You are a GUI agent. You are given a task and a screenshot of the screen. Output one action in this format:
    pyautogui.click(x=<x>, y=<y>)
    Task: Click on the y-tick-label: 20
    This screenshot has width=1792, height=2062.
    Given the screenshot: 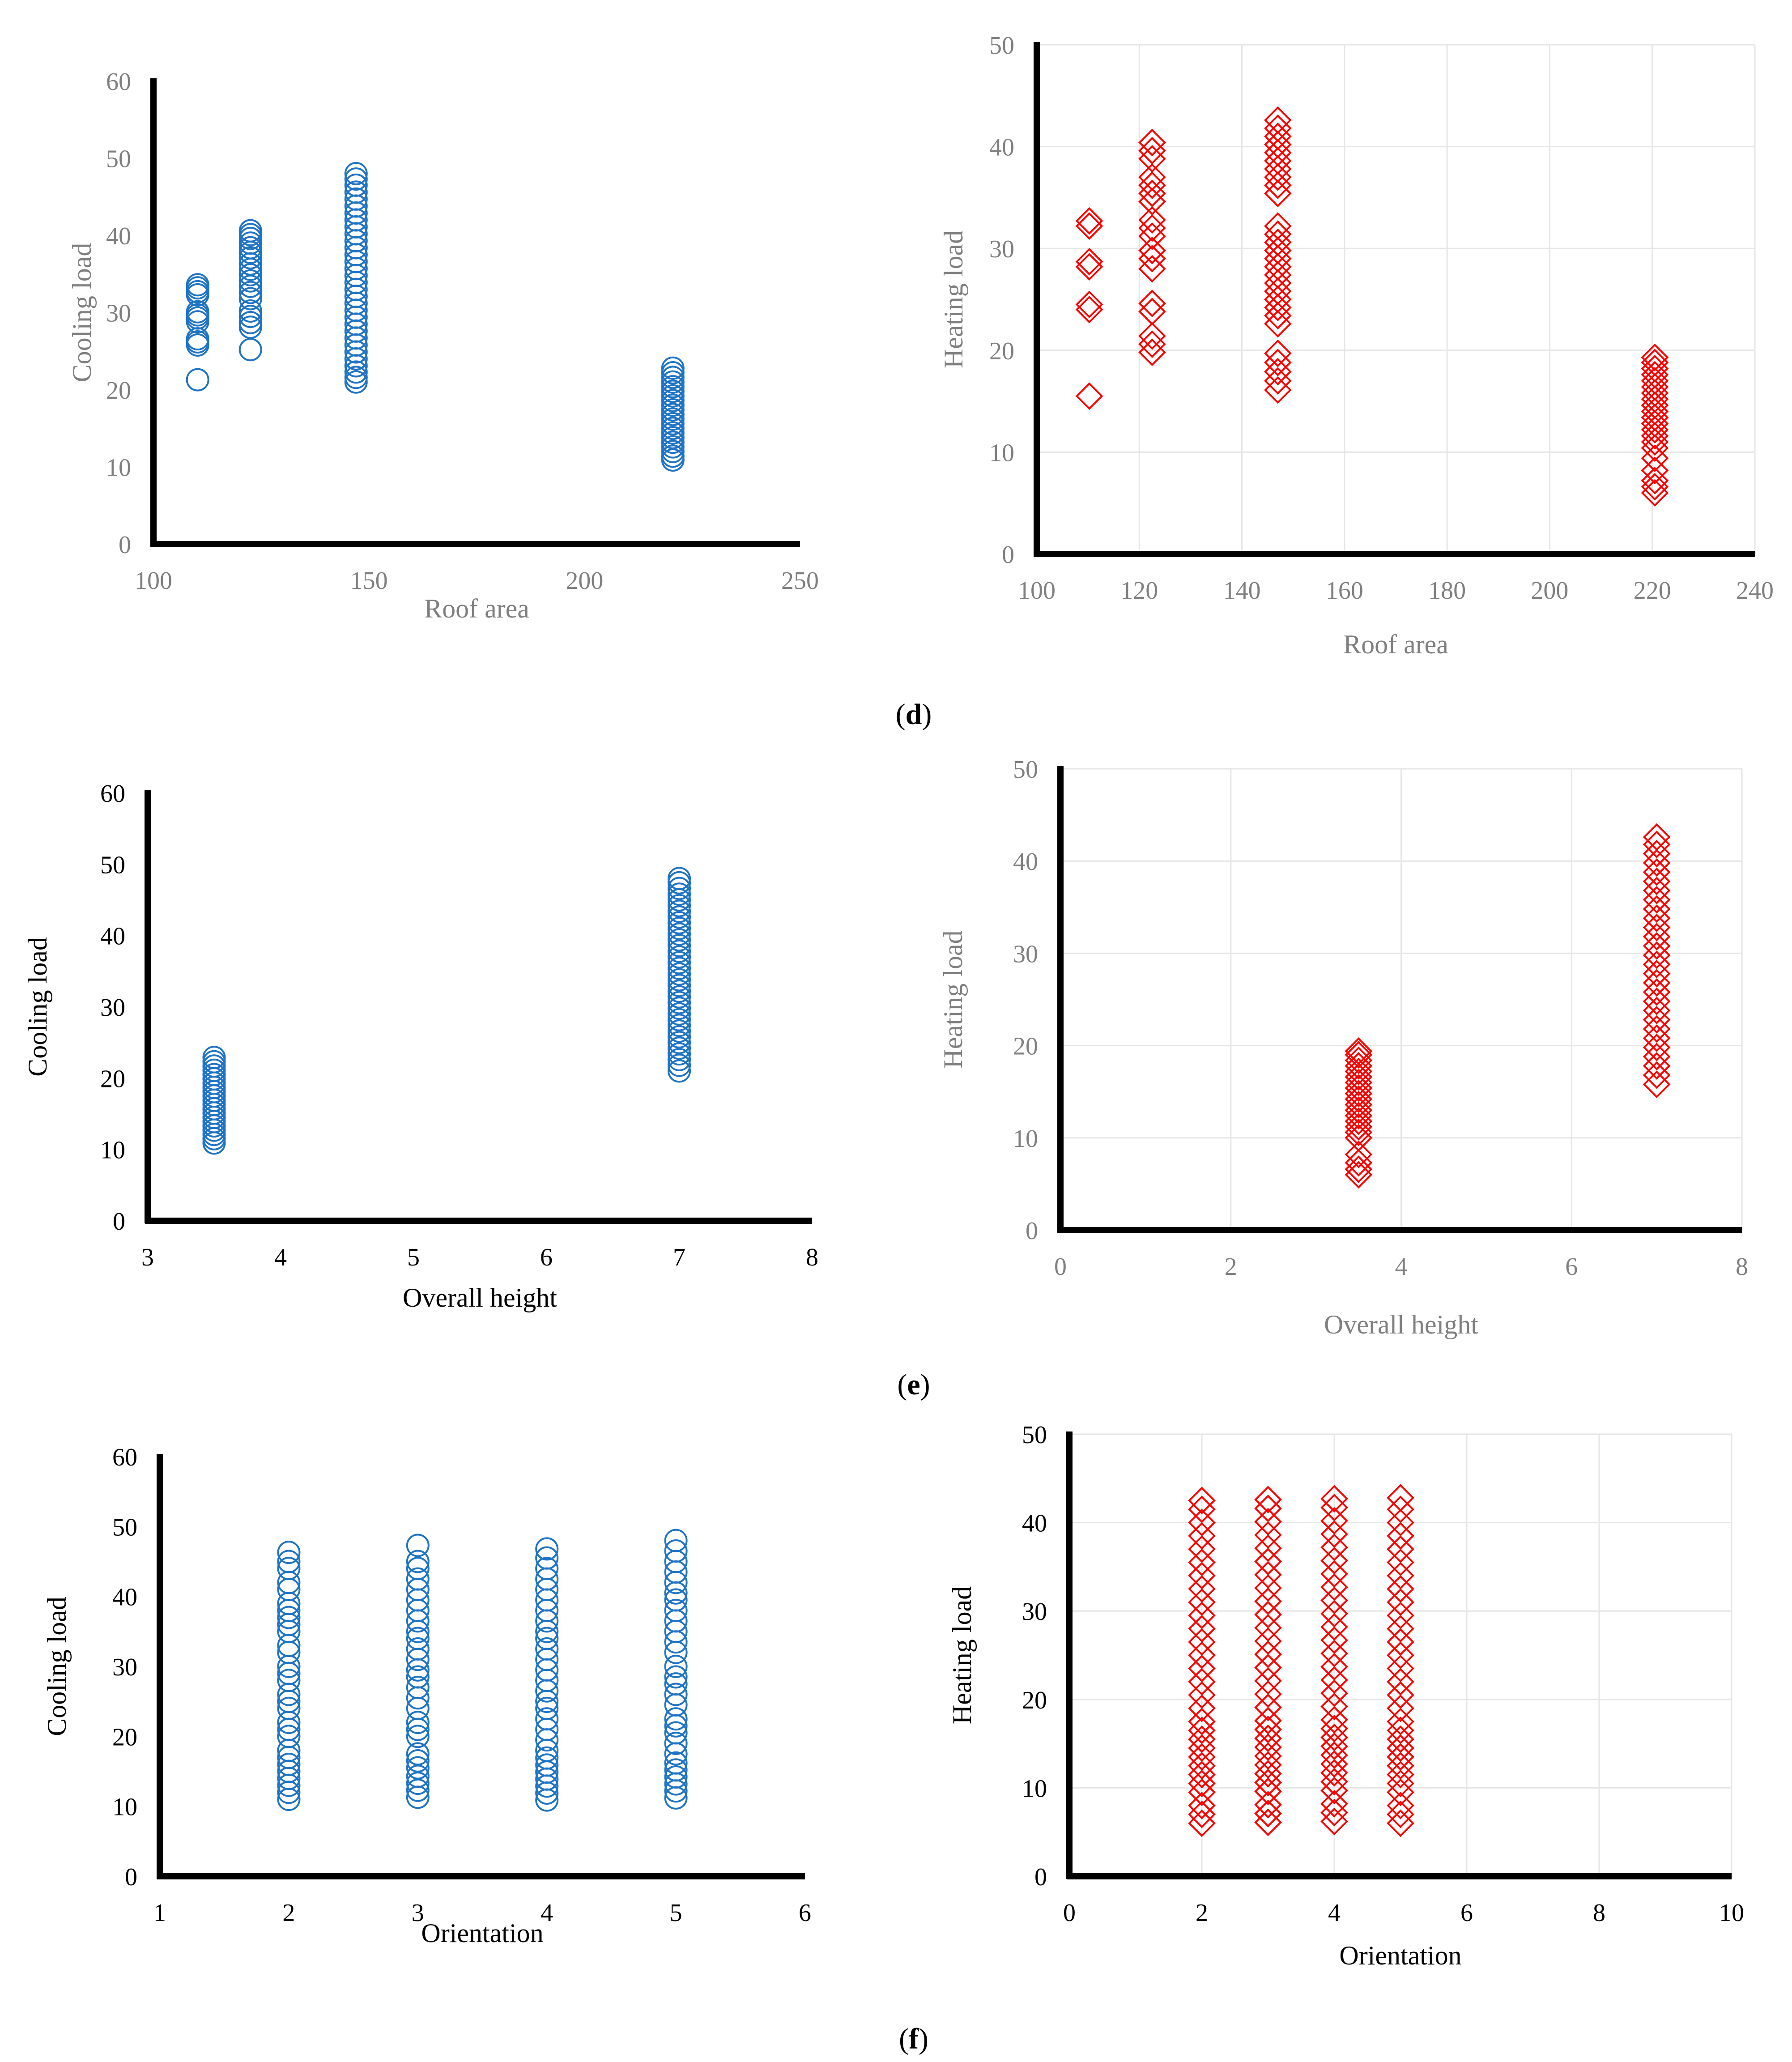 What is the action you would take?
    pyautogui.click(x=1025, y=1047)
    